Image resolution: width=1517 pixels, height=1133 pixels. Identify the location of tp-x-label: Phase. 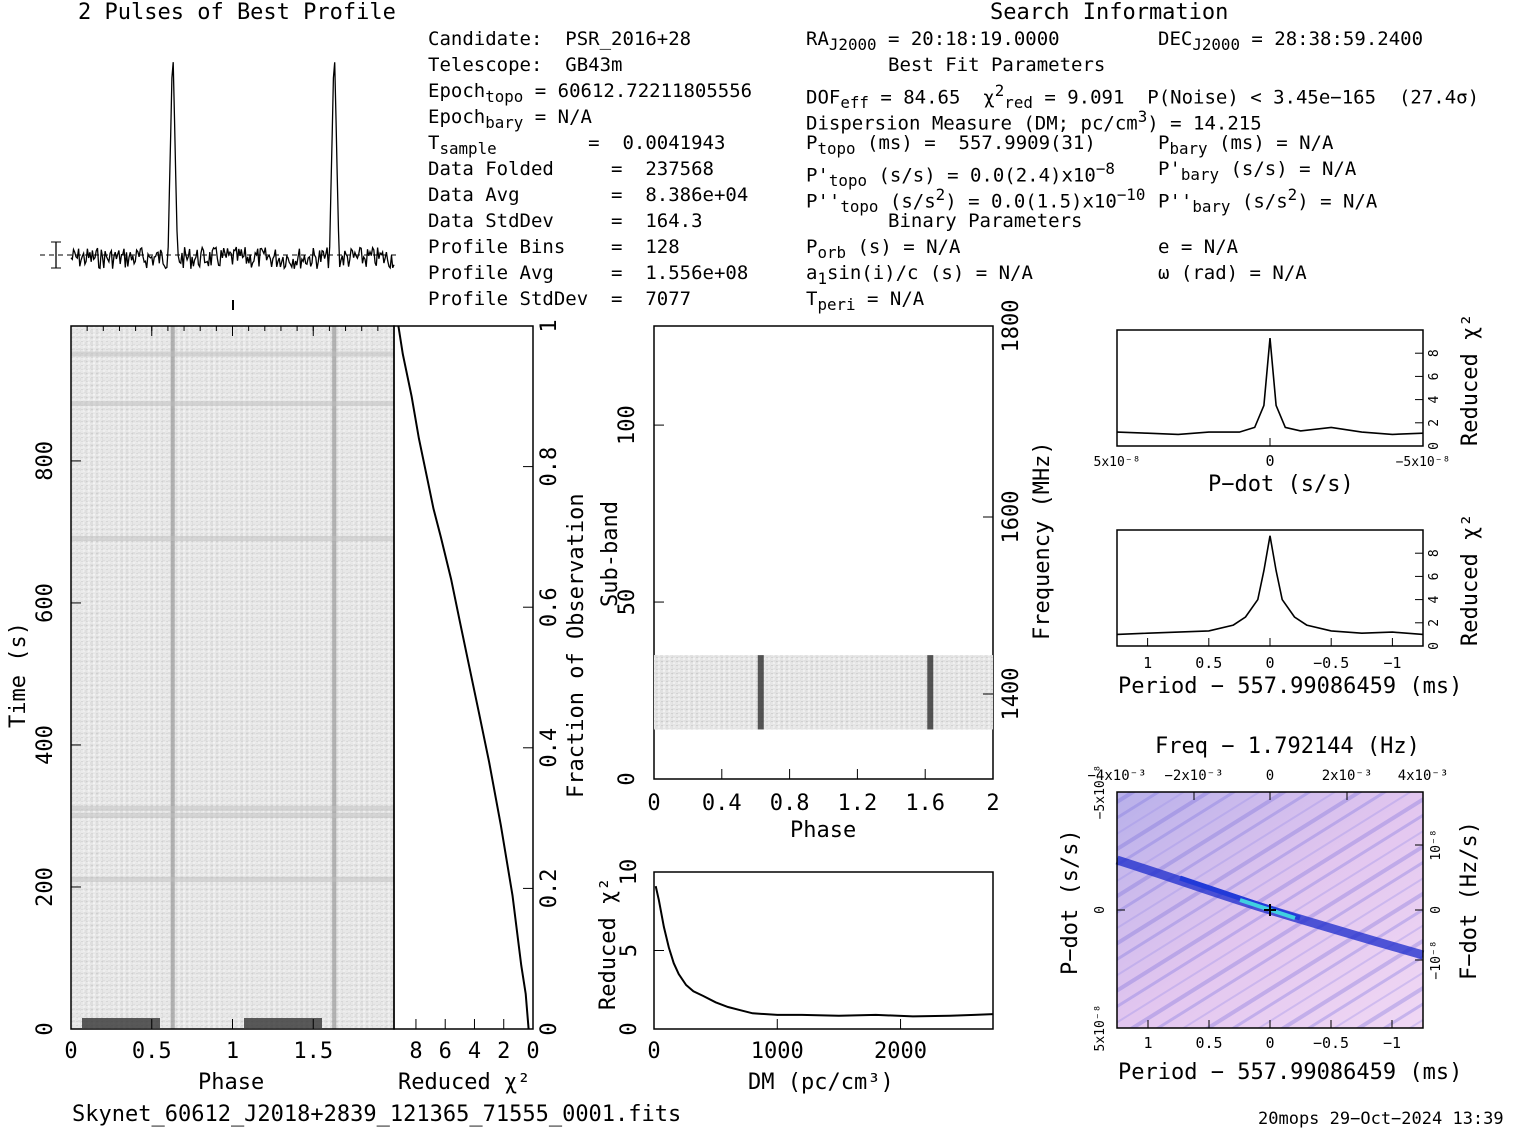
(231, 1082).